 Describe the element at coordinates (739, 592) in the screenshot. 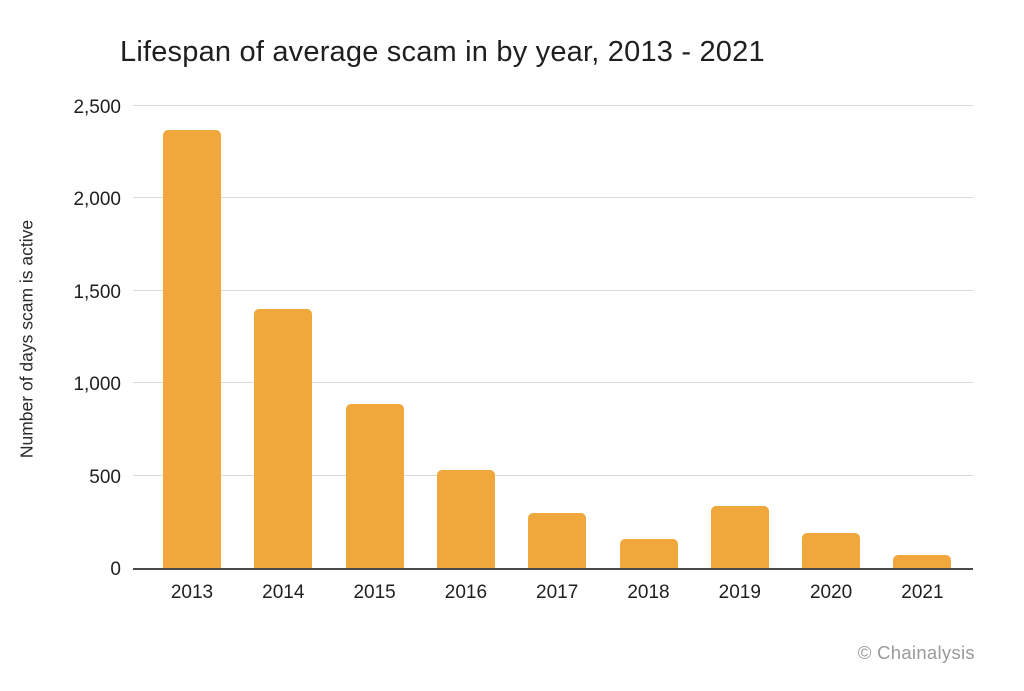

I see `x-tick-label-2019: 2019` at that location.